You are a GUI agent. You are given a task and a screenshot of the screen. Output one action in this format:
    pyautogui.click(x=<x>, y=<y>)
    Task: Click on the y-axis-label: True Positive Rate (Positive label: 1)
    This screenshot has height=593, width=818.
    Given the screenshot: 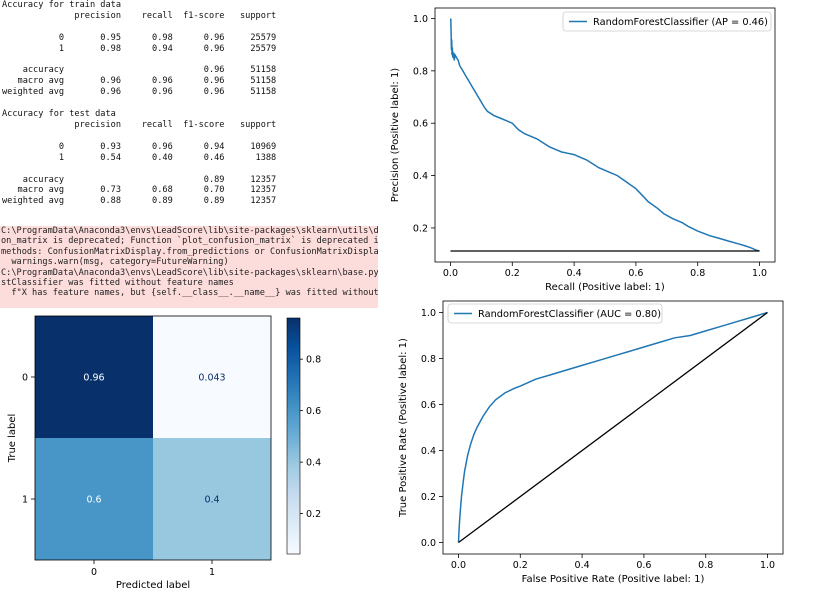 What is the action you would take?
    pyautogui.click(x=403, y=428)
    